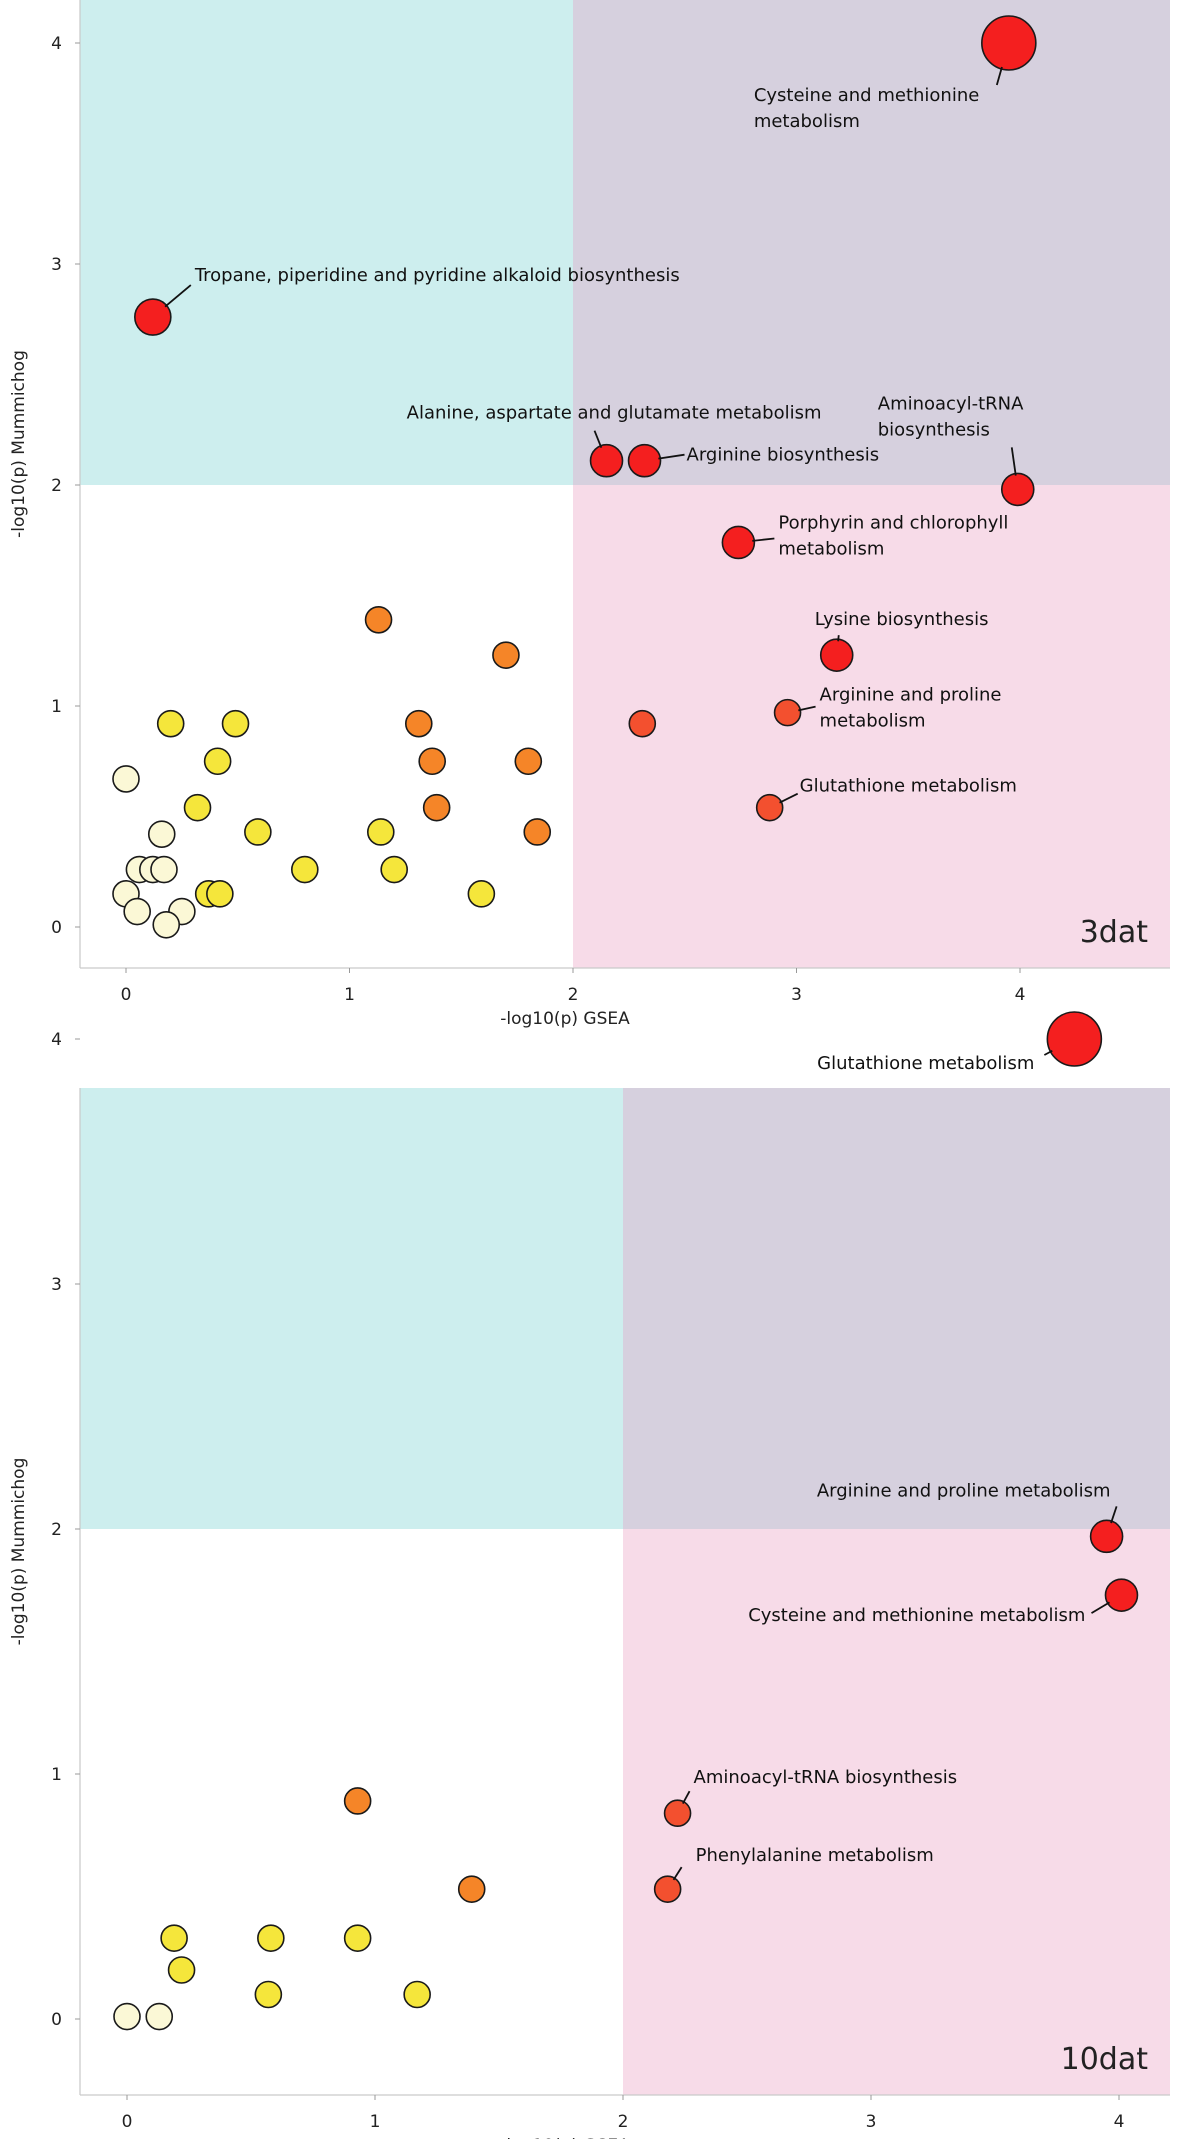 Image resolution: width=1181 pixels, height=2139 pixels. Describe the element at coordinates (375, 2122) in the screenshot. I see `x-tick-label: 1` at that location.